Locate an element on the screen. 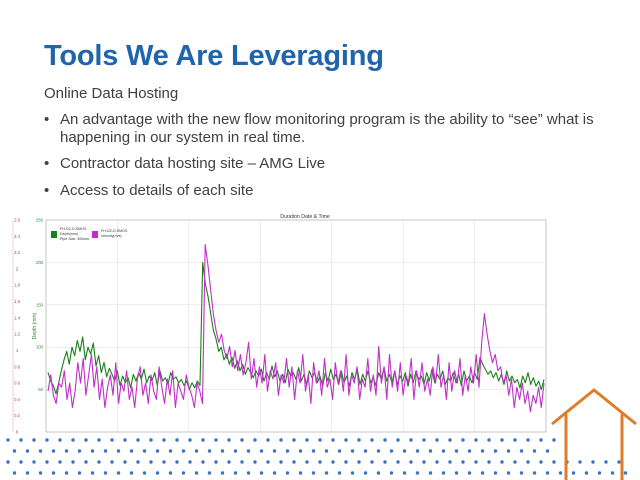 Image resolution: width=640 pixels, height=480 pixels. depth-tick-label: 200 is located at coordinates (40, 262).